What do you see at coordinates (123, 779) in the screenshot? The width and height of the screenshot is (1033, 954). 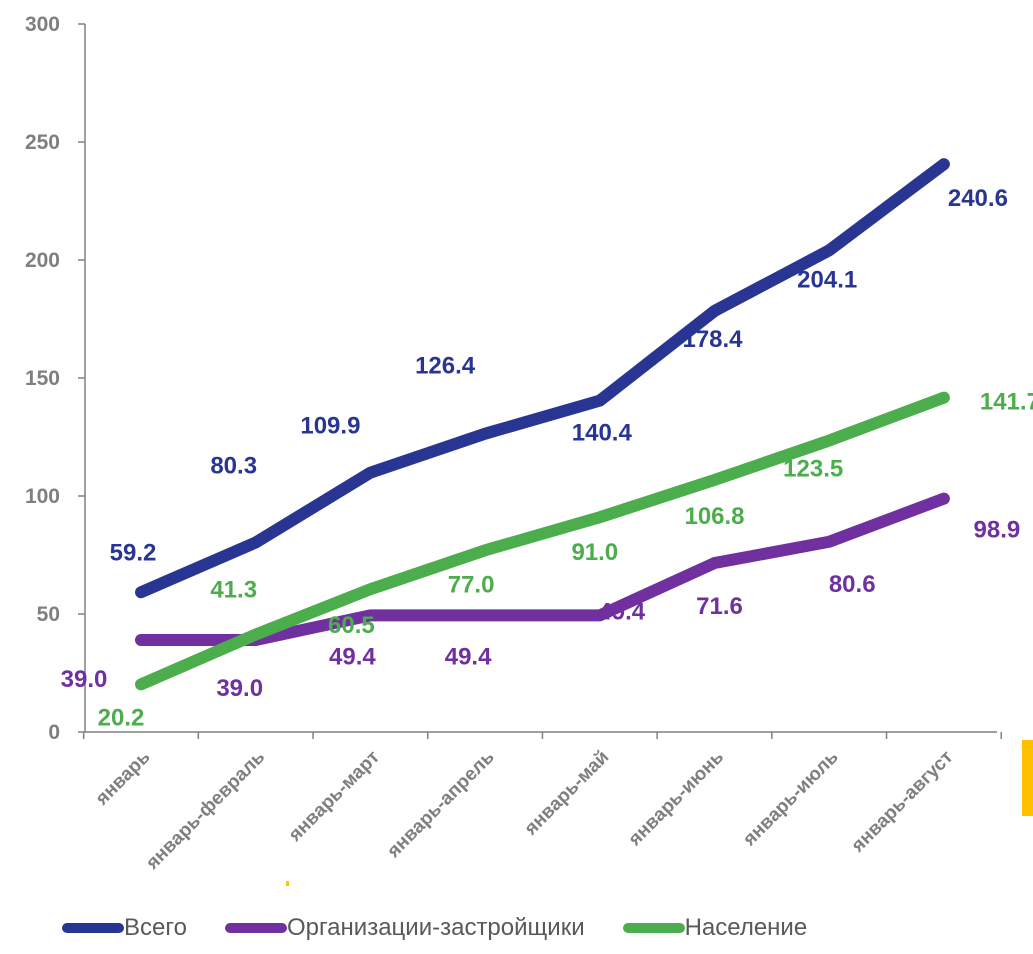 I see `x-category-label: январь` at bounding box center [123, 779].